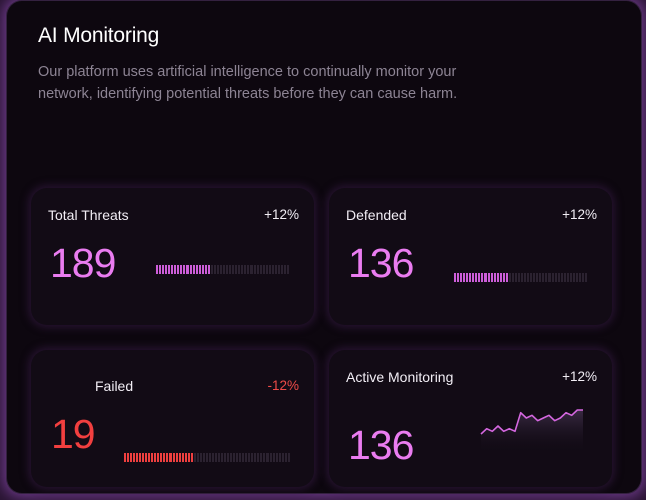  I want to click on panel-title: AI Monitoring, so click(99, 35).